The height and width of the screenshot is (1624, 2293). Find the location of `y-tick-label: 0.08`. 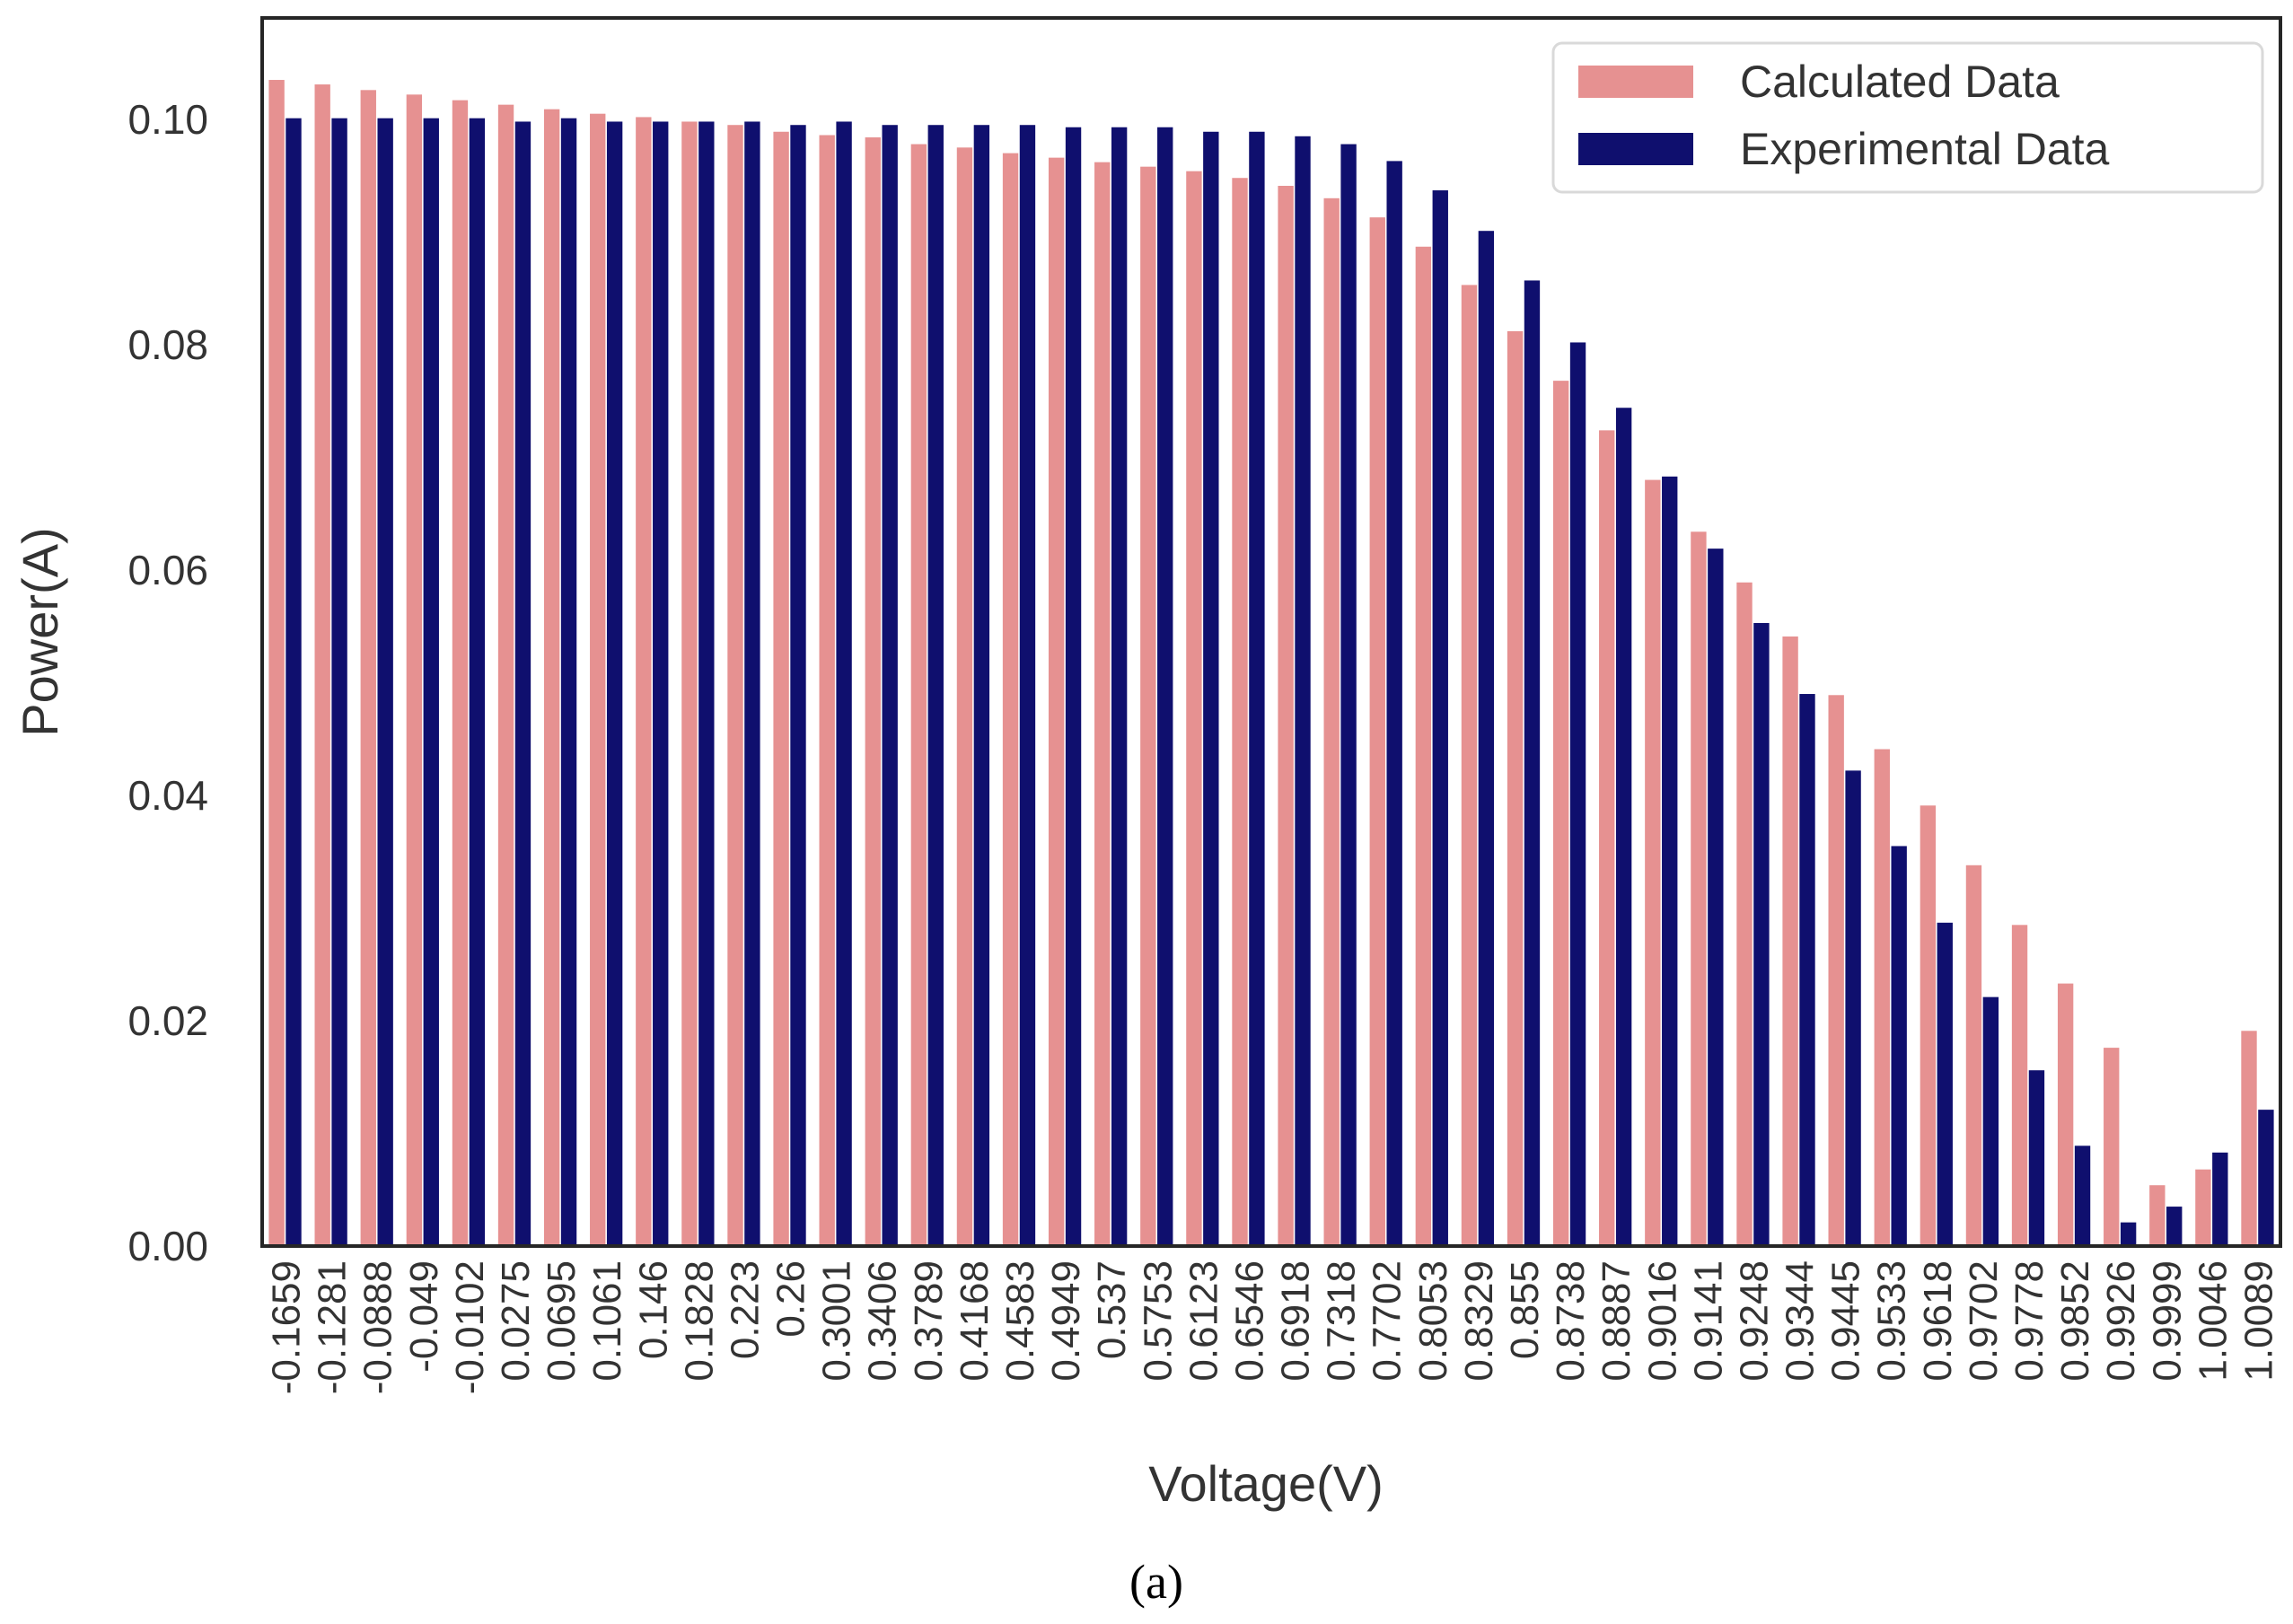

y-tick-label: 0.08 is located at coordinates (167, 344).